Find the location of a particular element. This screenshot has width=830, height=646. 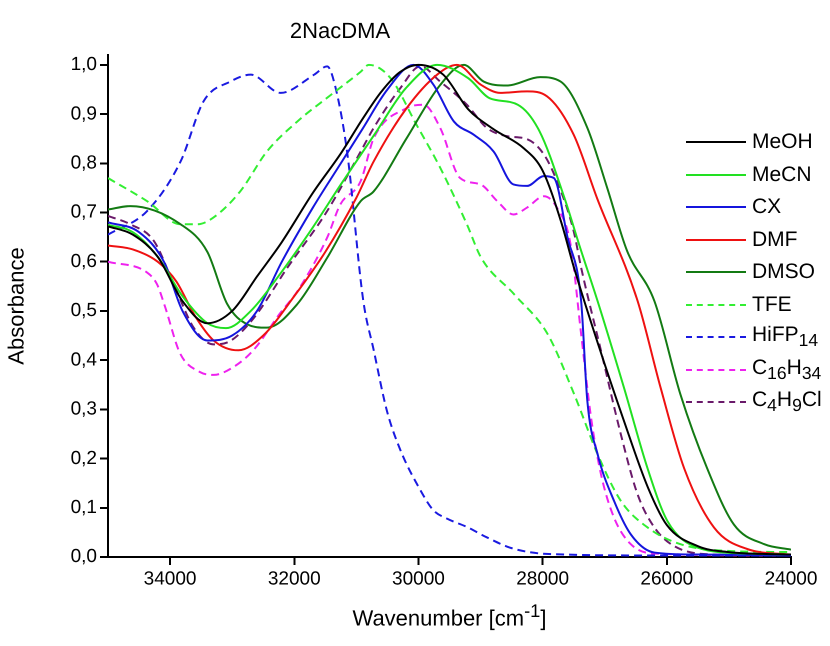

y-tick-label: 0,9 is located at coordinates (83, 113).